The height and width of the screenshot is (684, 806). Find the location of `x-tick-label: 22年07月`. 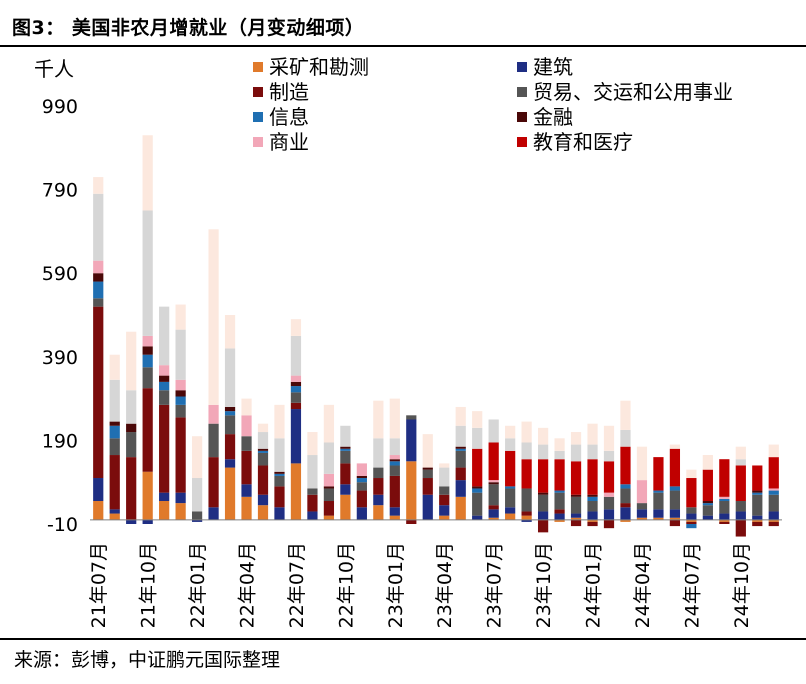

x-tick-label: 22年07月 is located at coordinates (297, 585).